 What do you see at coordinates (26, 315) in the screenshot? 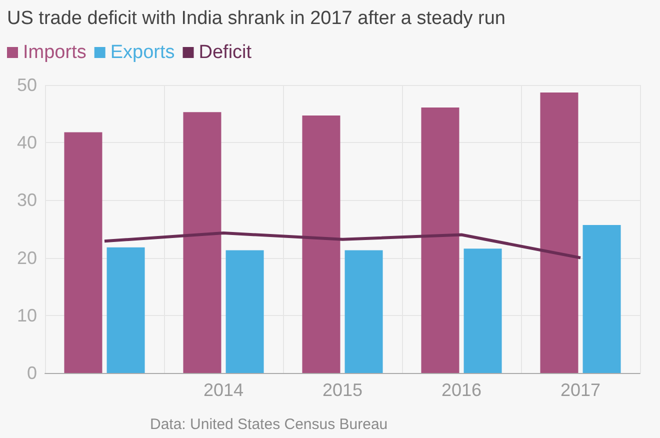
I see `y-tick-label: 10` at bounding box center [26, 315].